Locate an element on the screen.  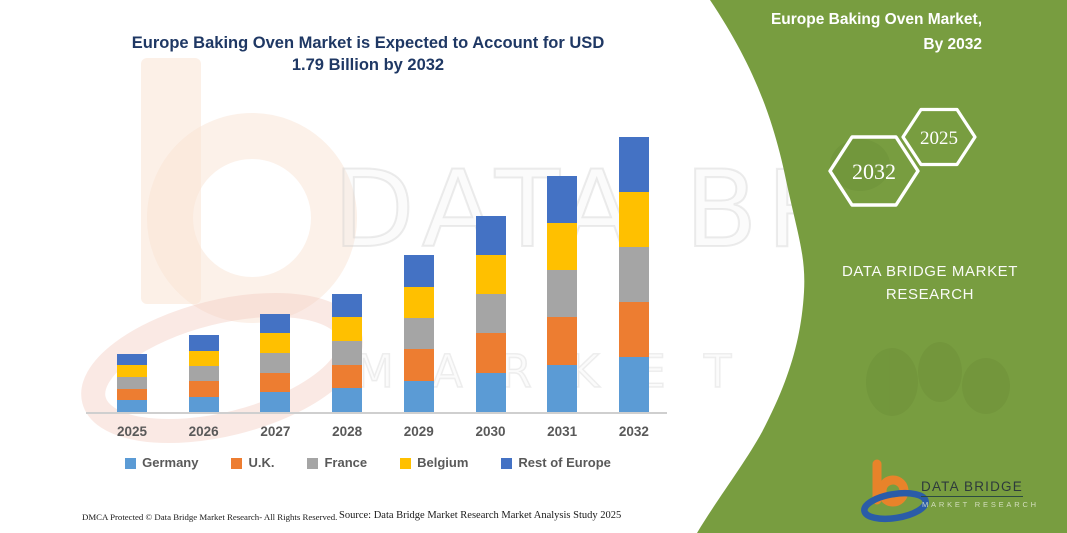
stacked-bar-2031 is located at coordinates (562, 293).